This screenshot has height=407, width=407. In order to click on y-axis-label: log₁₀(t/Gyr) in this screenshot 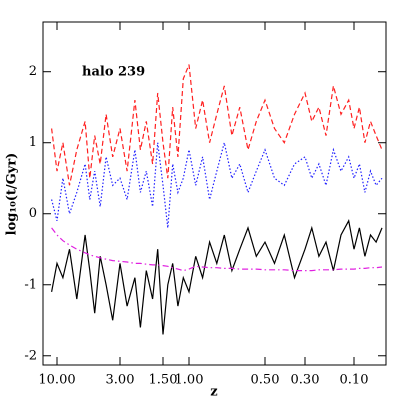, I will do `click(12, 194)`.